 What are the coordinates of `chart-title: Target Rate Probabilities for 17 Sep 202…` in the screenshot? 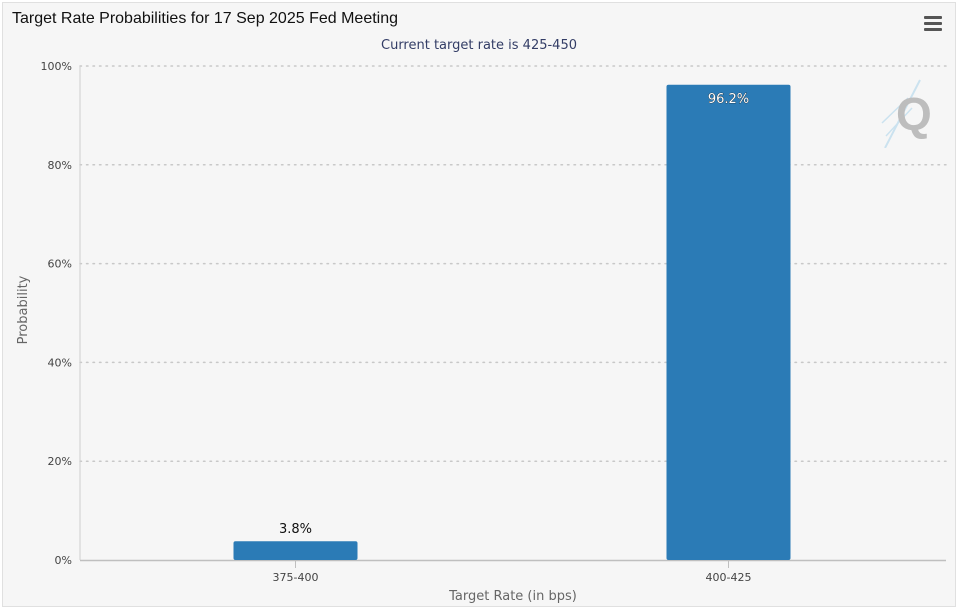 It's located at (205, 18).